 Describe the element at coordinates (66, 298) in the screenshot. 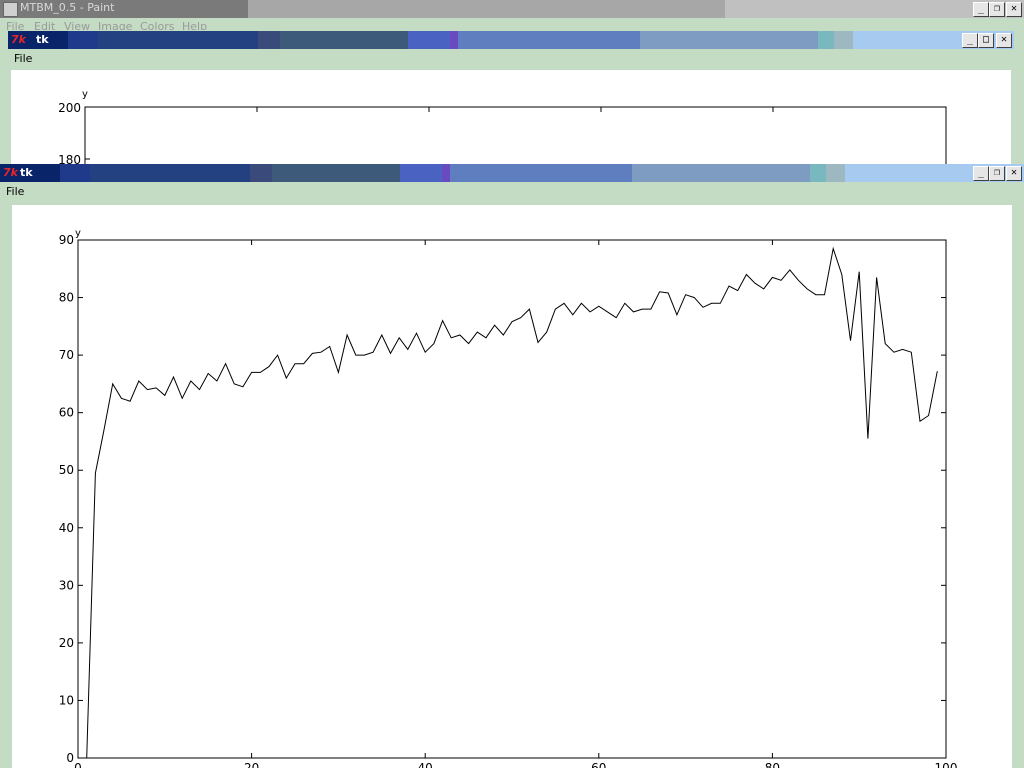

I see `y-tick-label-80: 80` at that location.